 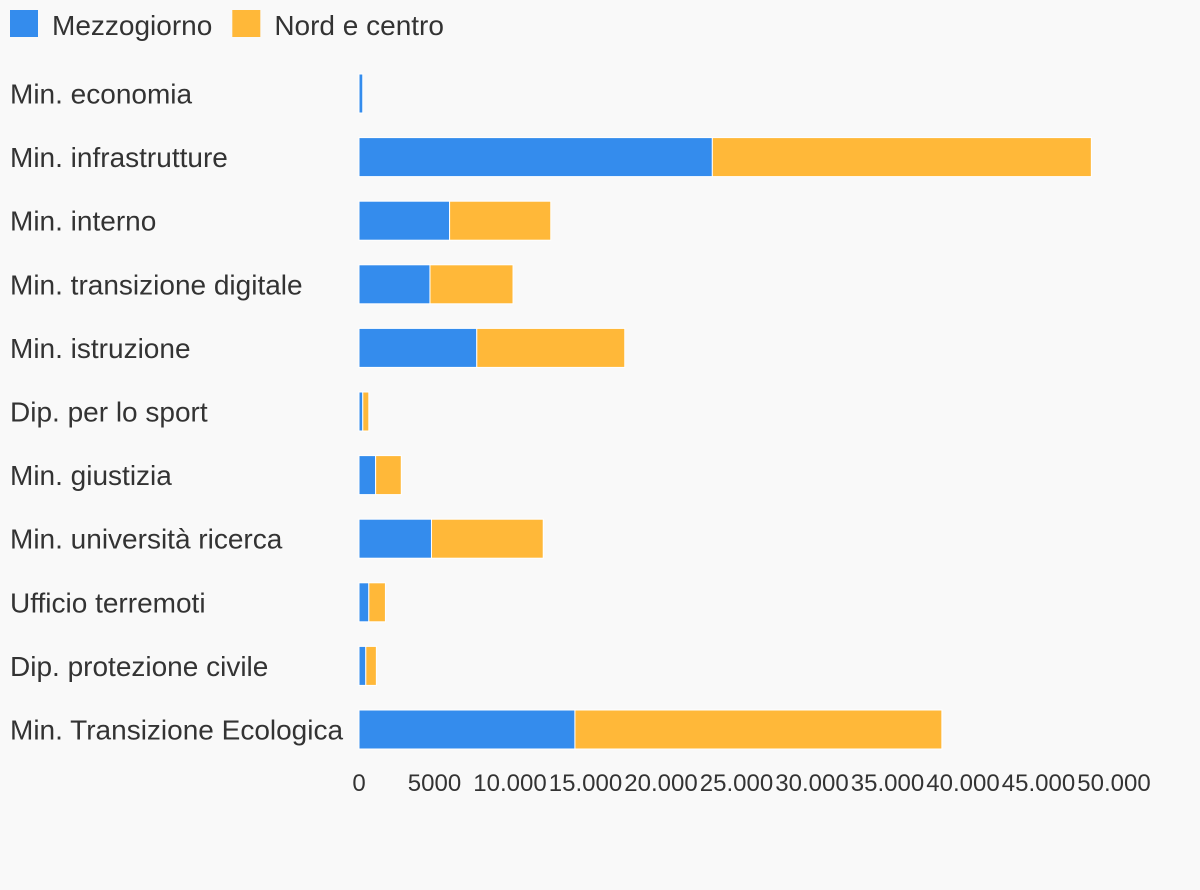 I want to click on bar-mezzogiorno-min-economia, so click(x=361, y=93).